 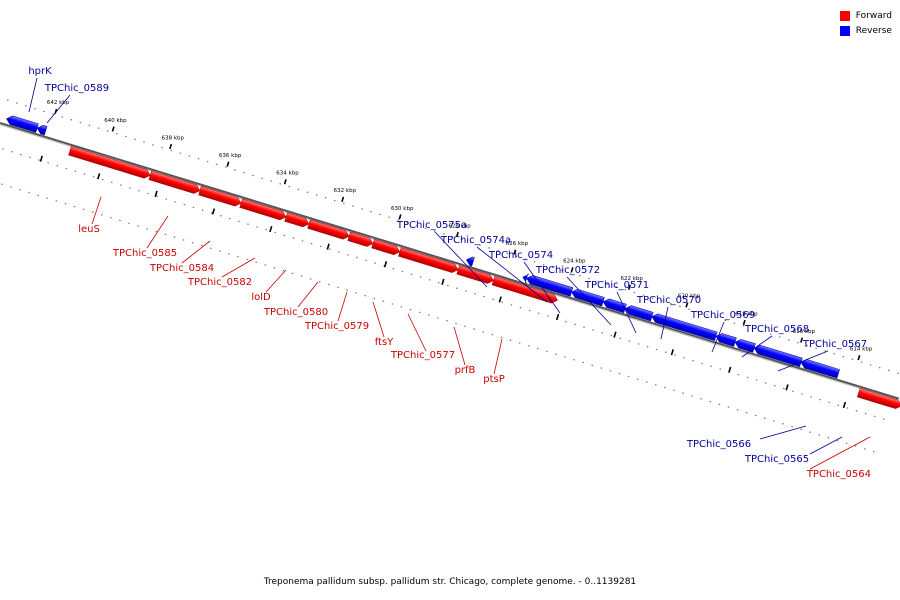 I want to click on kbp-tick-label: 624 kbp, so click(x=574, y=262).